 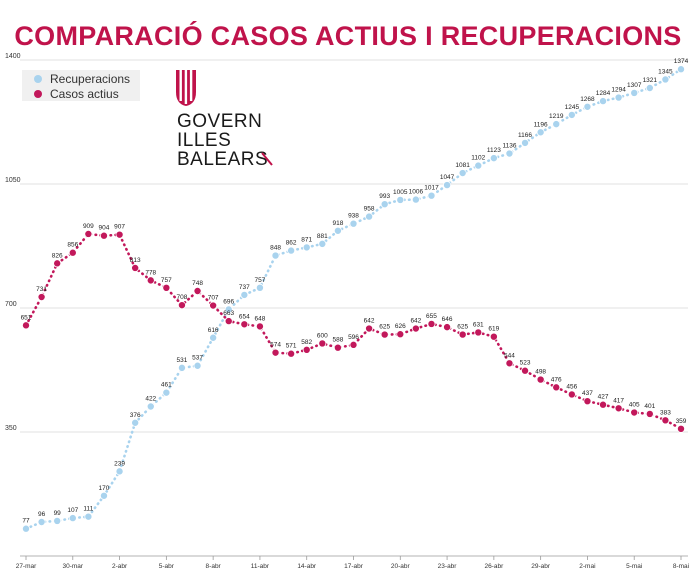 What do you see at coordinates (182, 297) in the screenshot?
I see `data-label: 708` at bounding box center [182, 297].